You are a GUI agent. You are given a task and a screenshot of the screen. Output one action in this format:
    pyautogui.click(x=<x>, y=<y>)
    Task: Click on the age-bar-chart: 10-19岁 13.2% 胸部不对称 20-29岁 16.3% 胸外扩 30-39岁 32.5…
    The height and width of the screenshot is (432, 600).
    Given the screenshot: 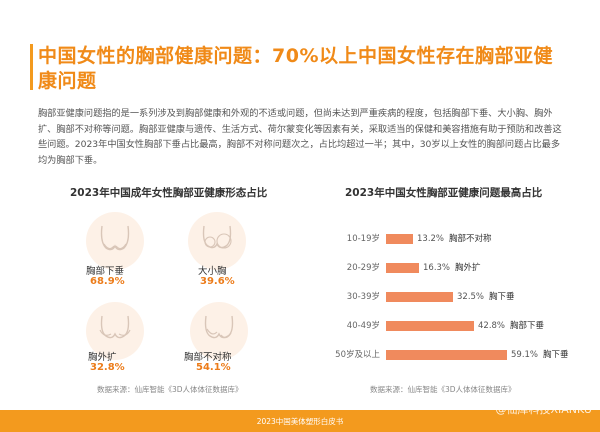 What is the action you would take?
    pyautogui.click(x=457, y=297)
    